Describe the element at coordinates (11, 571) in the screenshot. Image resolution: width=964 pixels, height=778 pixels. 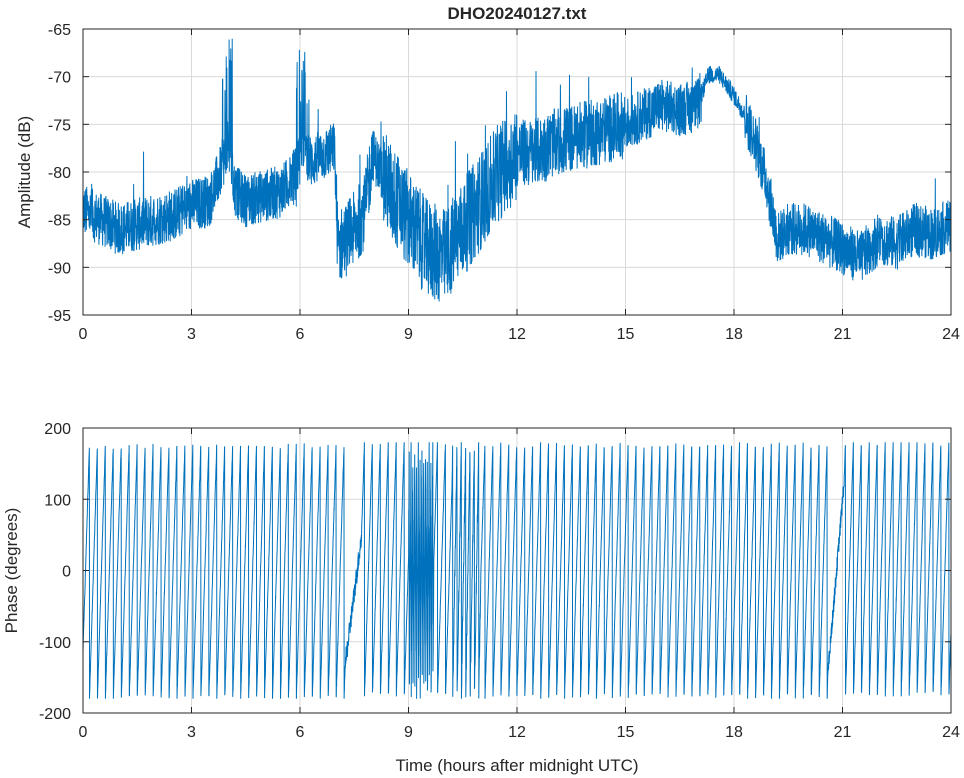
I see `phase-y-axis-label: Phase (degrees)` at that location.